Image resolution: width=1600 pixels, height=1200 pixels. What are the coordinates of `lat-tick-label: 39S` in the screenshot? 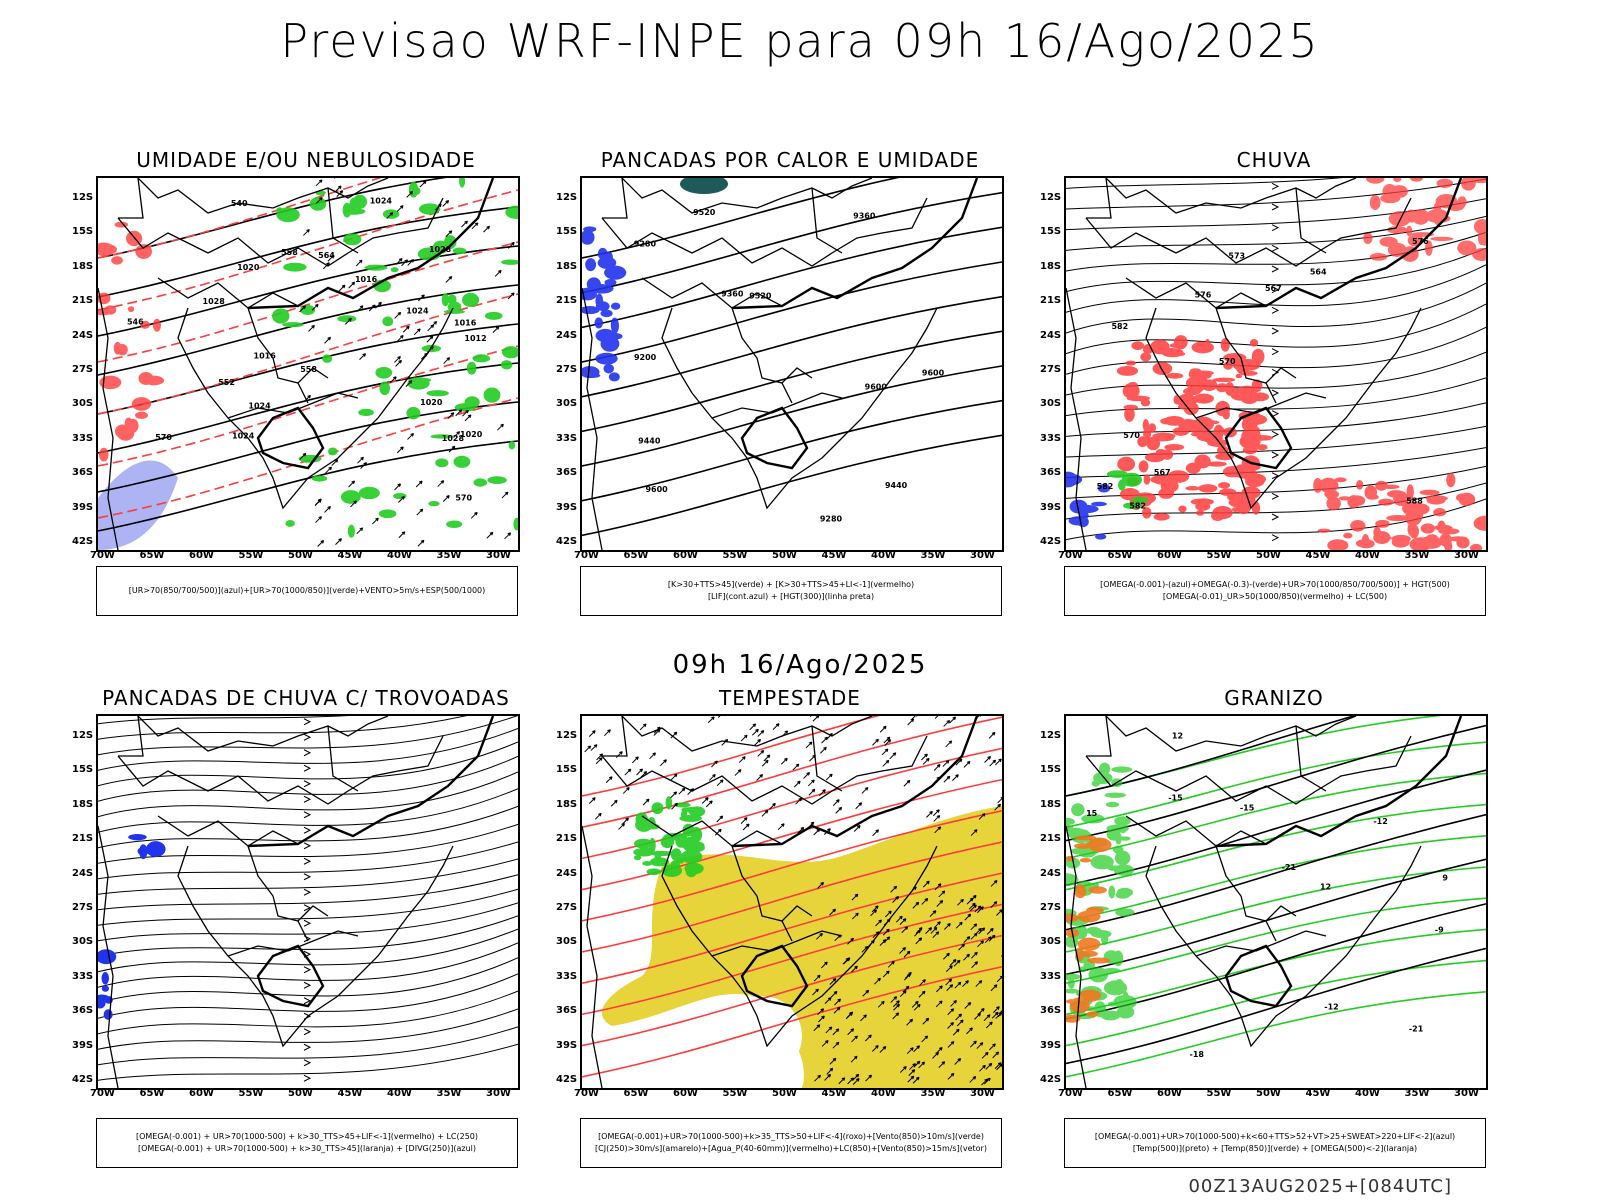 It's located at (83, 507).